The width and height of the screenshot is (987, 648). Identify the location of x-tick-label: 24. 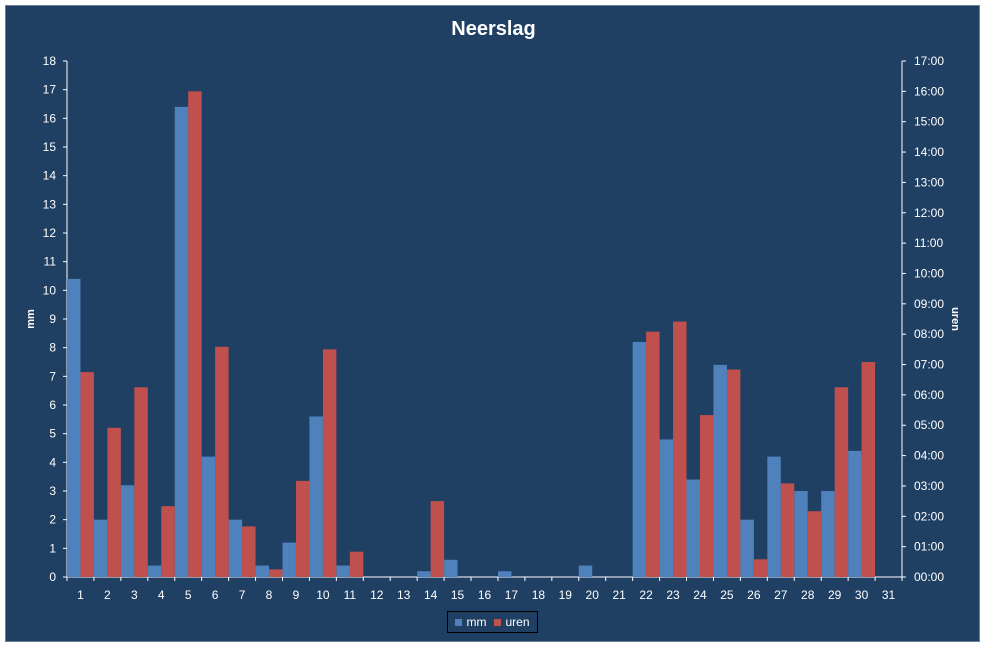
(700, 595).